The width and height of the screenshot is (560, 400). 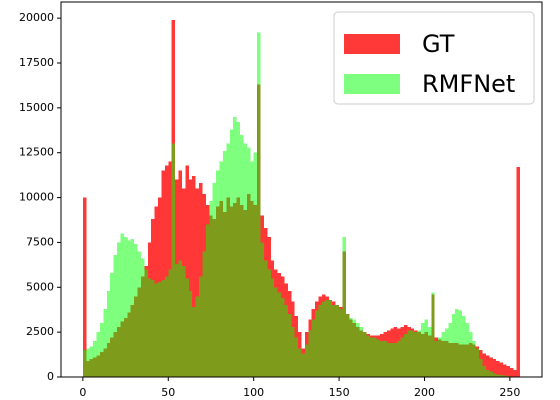 What do you see at coordinates (36, 62) in the screenshot?
I see `y-tick-label: 17500` at bounding box center [36, 62].